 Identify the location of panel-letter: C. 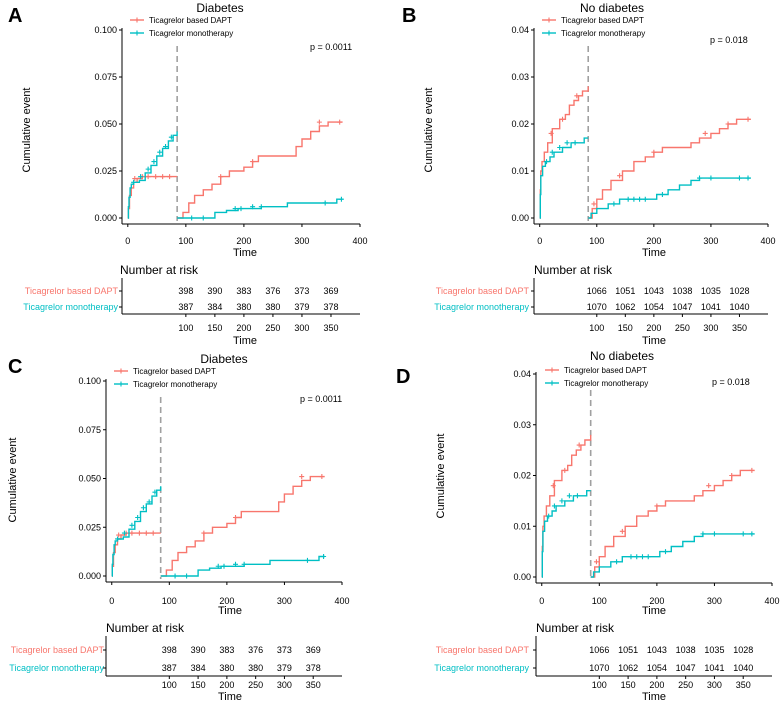
(15, 367).